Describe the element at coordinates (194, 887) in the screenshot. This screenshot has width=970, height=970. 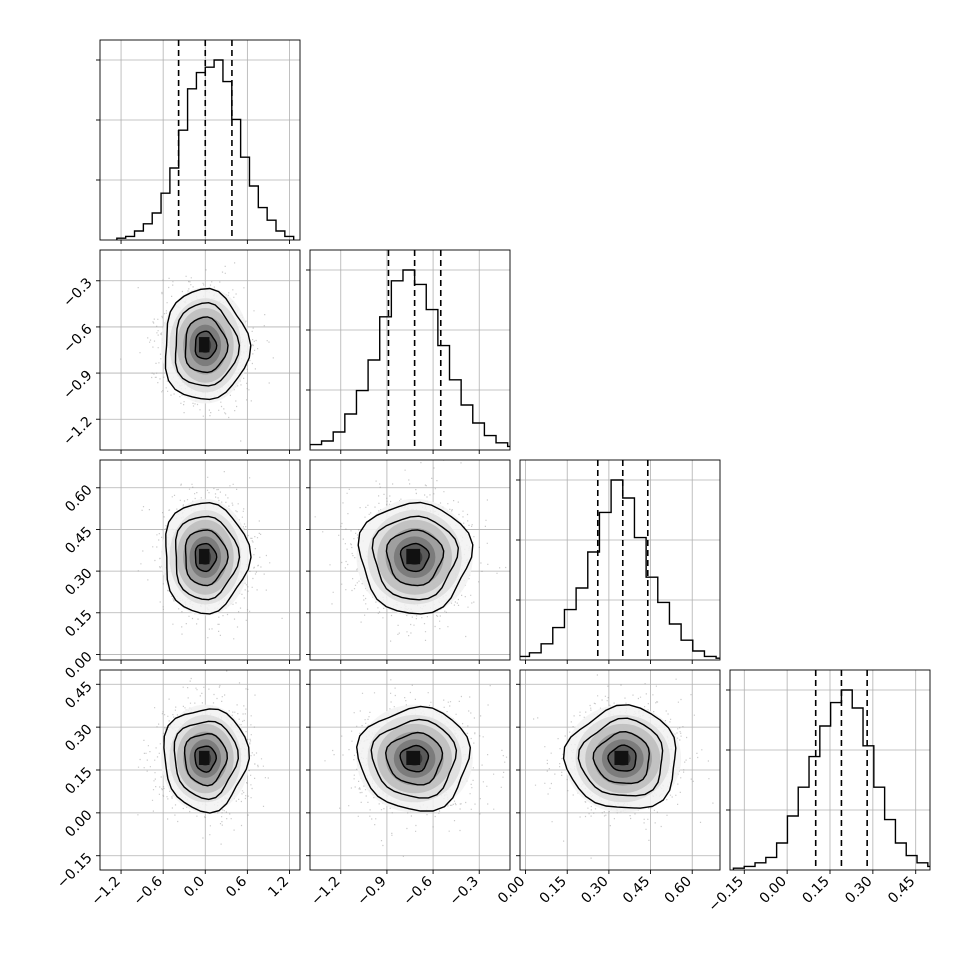
I see `x-tick-label: 0.0` at that location.